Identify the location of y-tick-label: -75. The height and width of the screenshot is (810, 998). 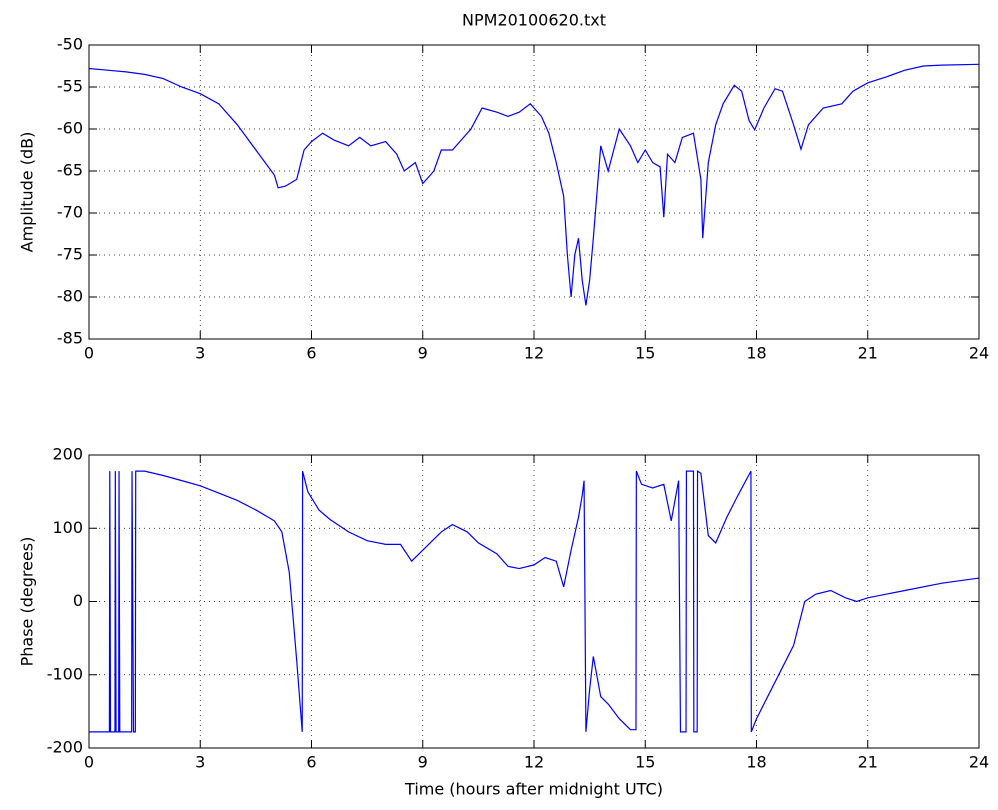
(70, 254).